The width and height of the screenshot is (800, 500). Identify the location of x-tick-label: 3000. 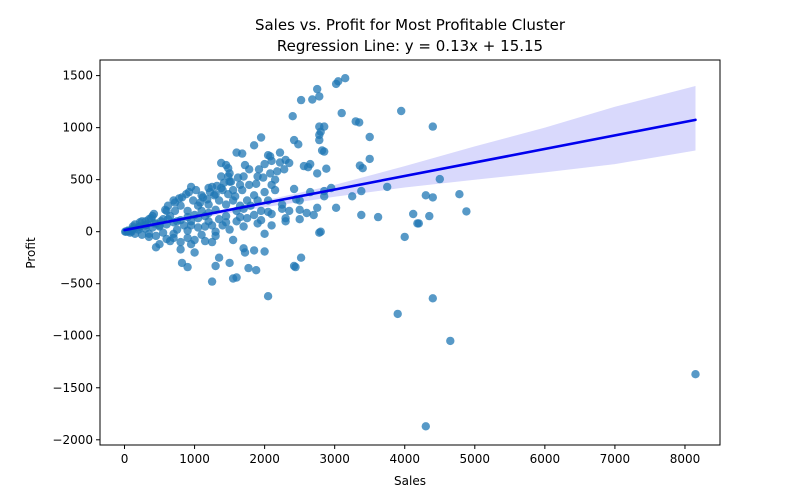
(334, 459).